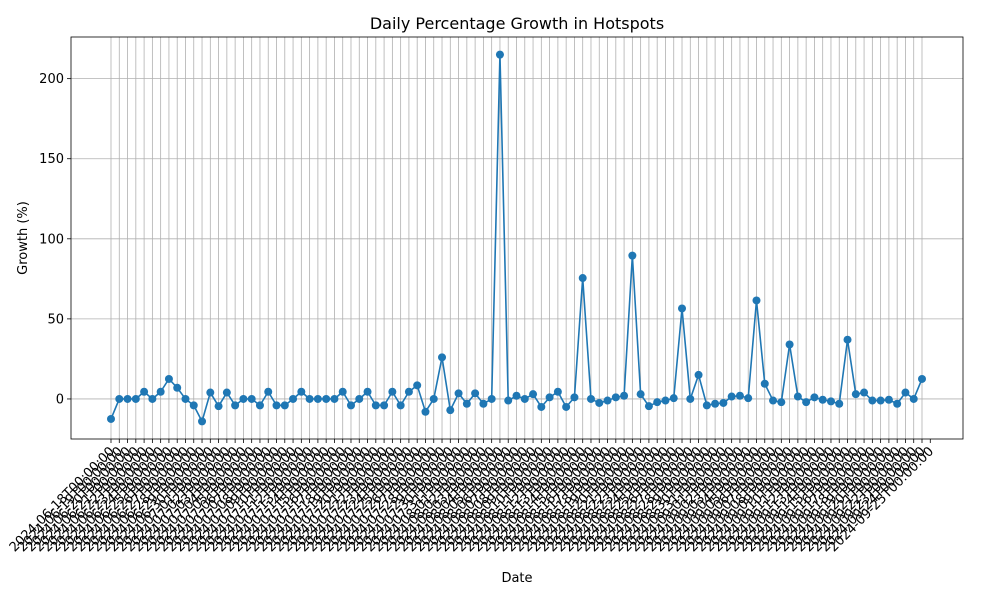 The width and height of the screenshot is (1000, 600). Describe the element at coordinates (516, 578) in the screenshot. I see `x-axis-label: Date` at that location.